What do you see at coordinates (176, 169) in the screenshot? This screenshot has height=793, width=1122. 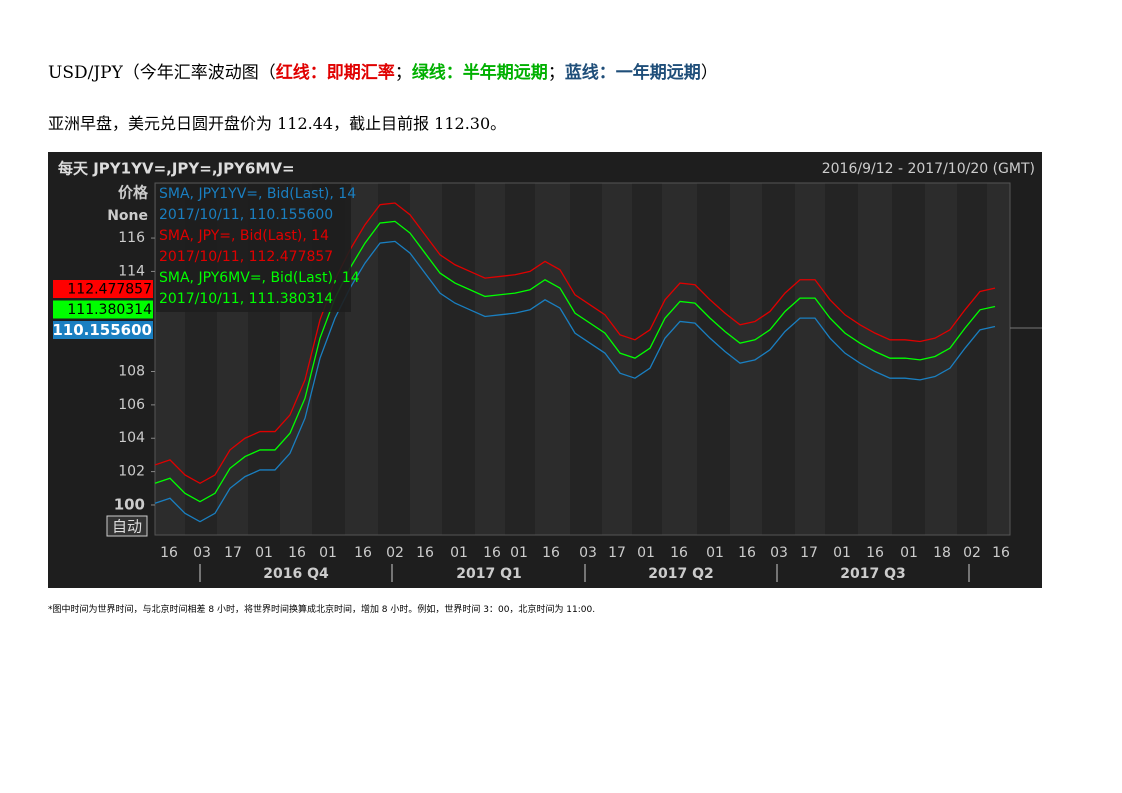 I see `chart-title: 每天 JPY1YV=,JPY=,JPY6MV=` at bounding box center [176, 169].